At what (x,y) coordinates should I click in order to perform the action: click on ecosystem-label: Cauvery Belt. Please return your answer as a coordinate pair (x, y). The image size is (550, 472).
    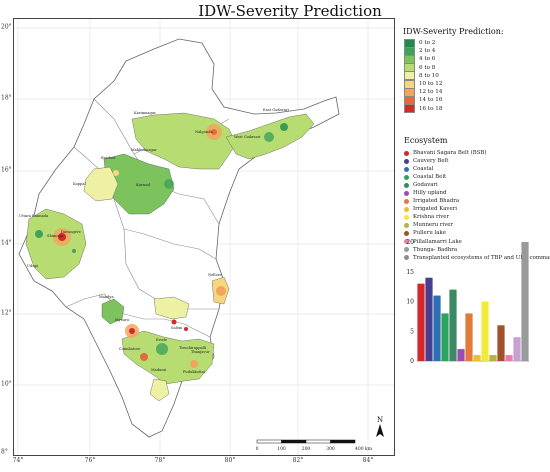
    Looking at the image, I should click on (431, 161).